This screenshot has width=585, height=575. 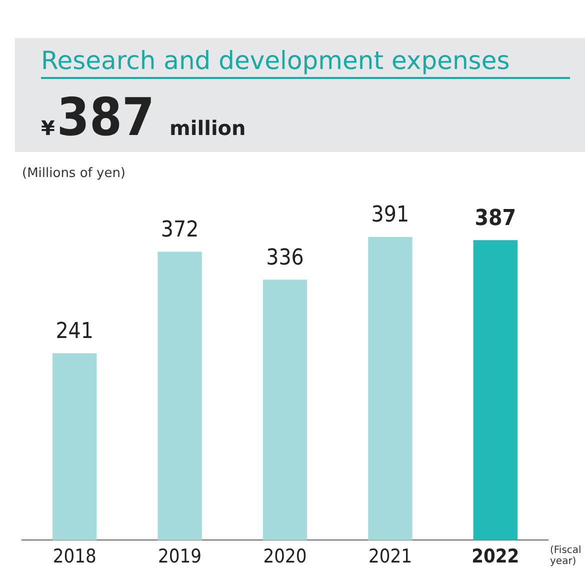 What do you see at coordinates (390, 557) in the screenshot?
I see `x-tick-label: 2021` at bounding box center [390, 557].